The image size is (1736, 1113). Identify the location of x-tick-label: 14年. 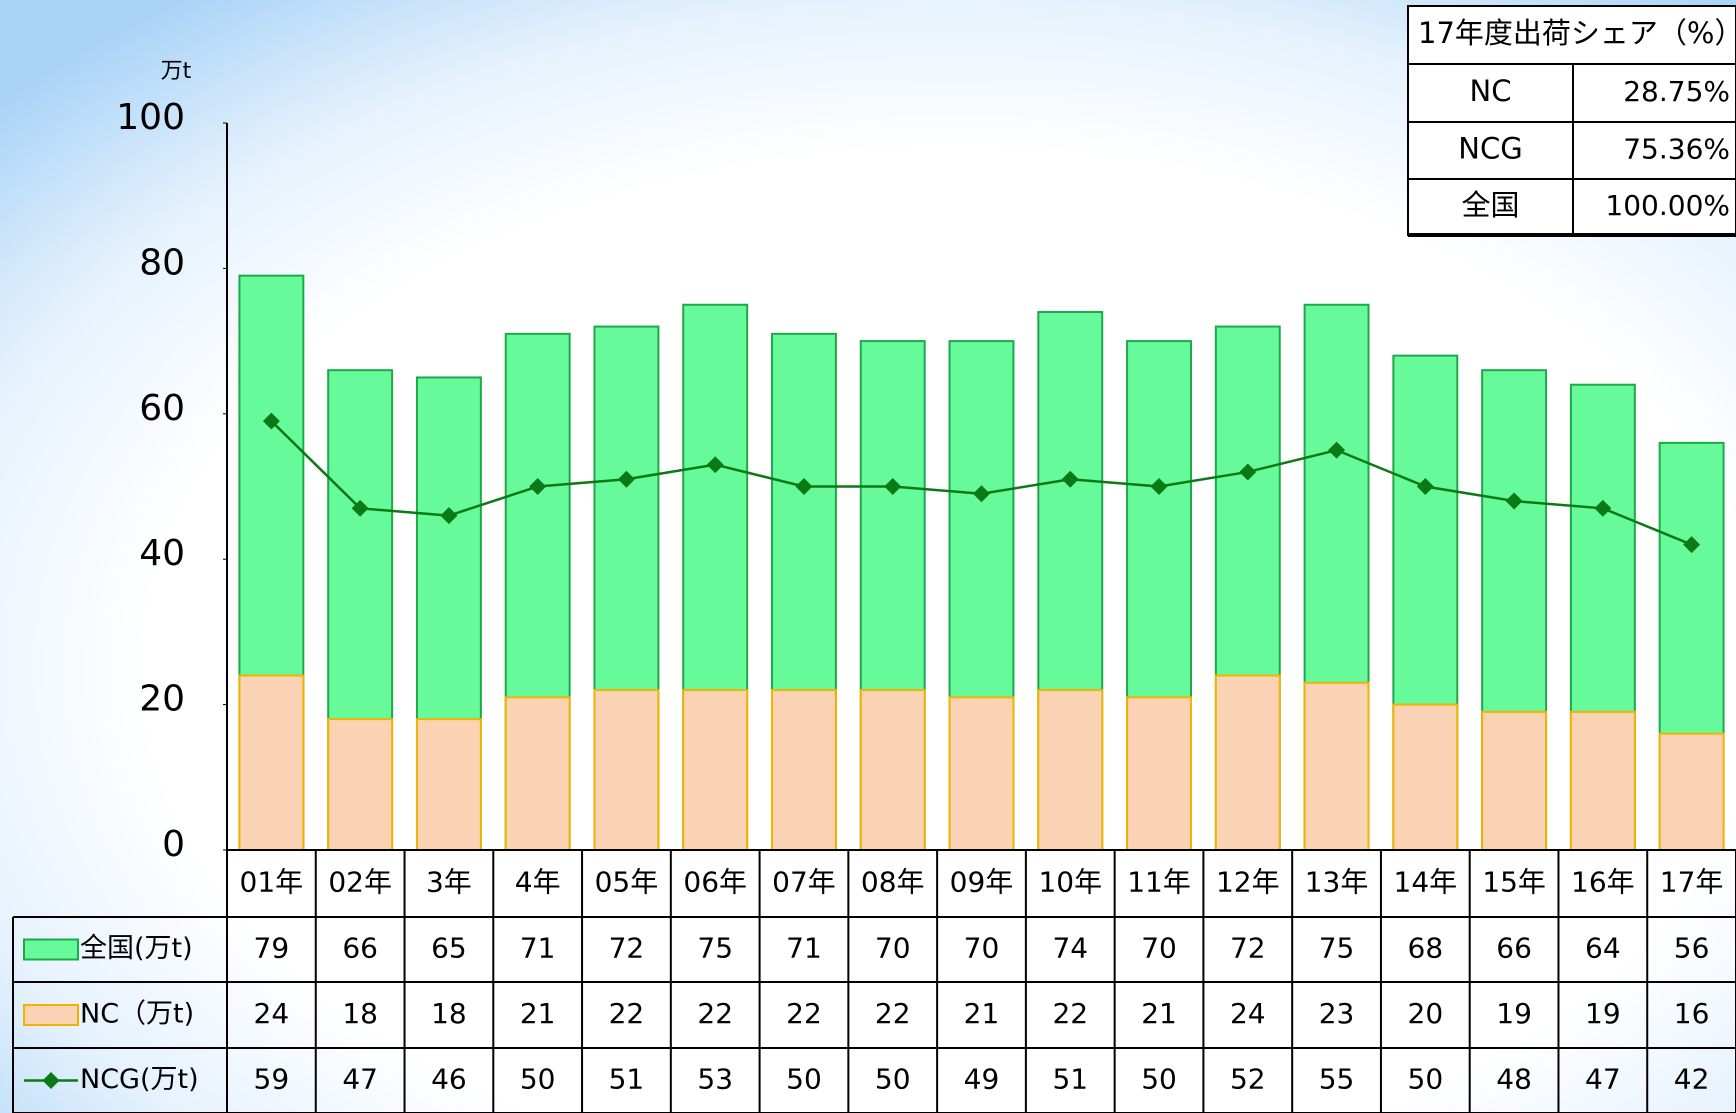
(1426, 882).